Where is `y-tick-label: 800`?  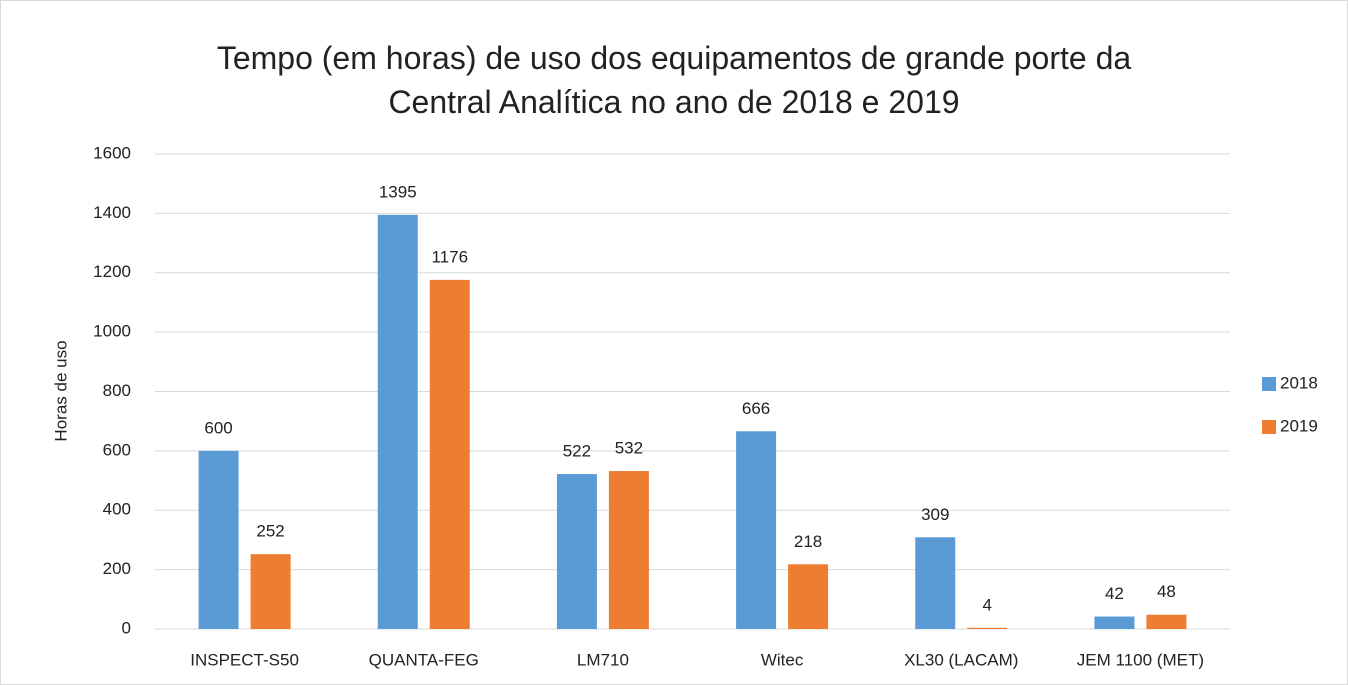
y-tick-label: 800 is located at coordinates (117, 390).